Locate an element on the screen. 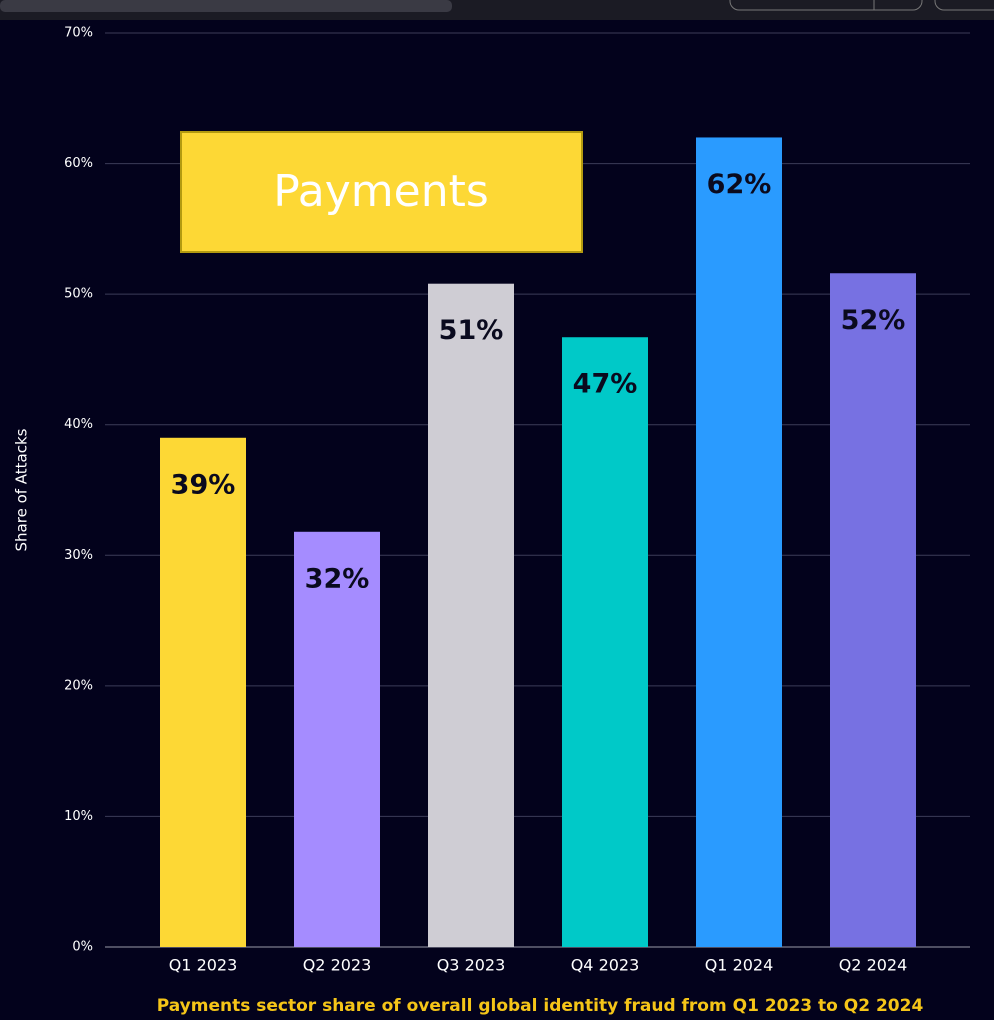  y-tick-label: 50% is located at coordinates (78, 294).